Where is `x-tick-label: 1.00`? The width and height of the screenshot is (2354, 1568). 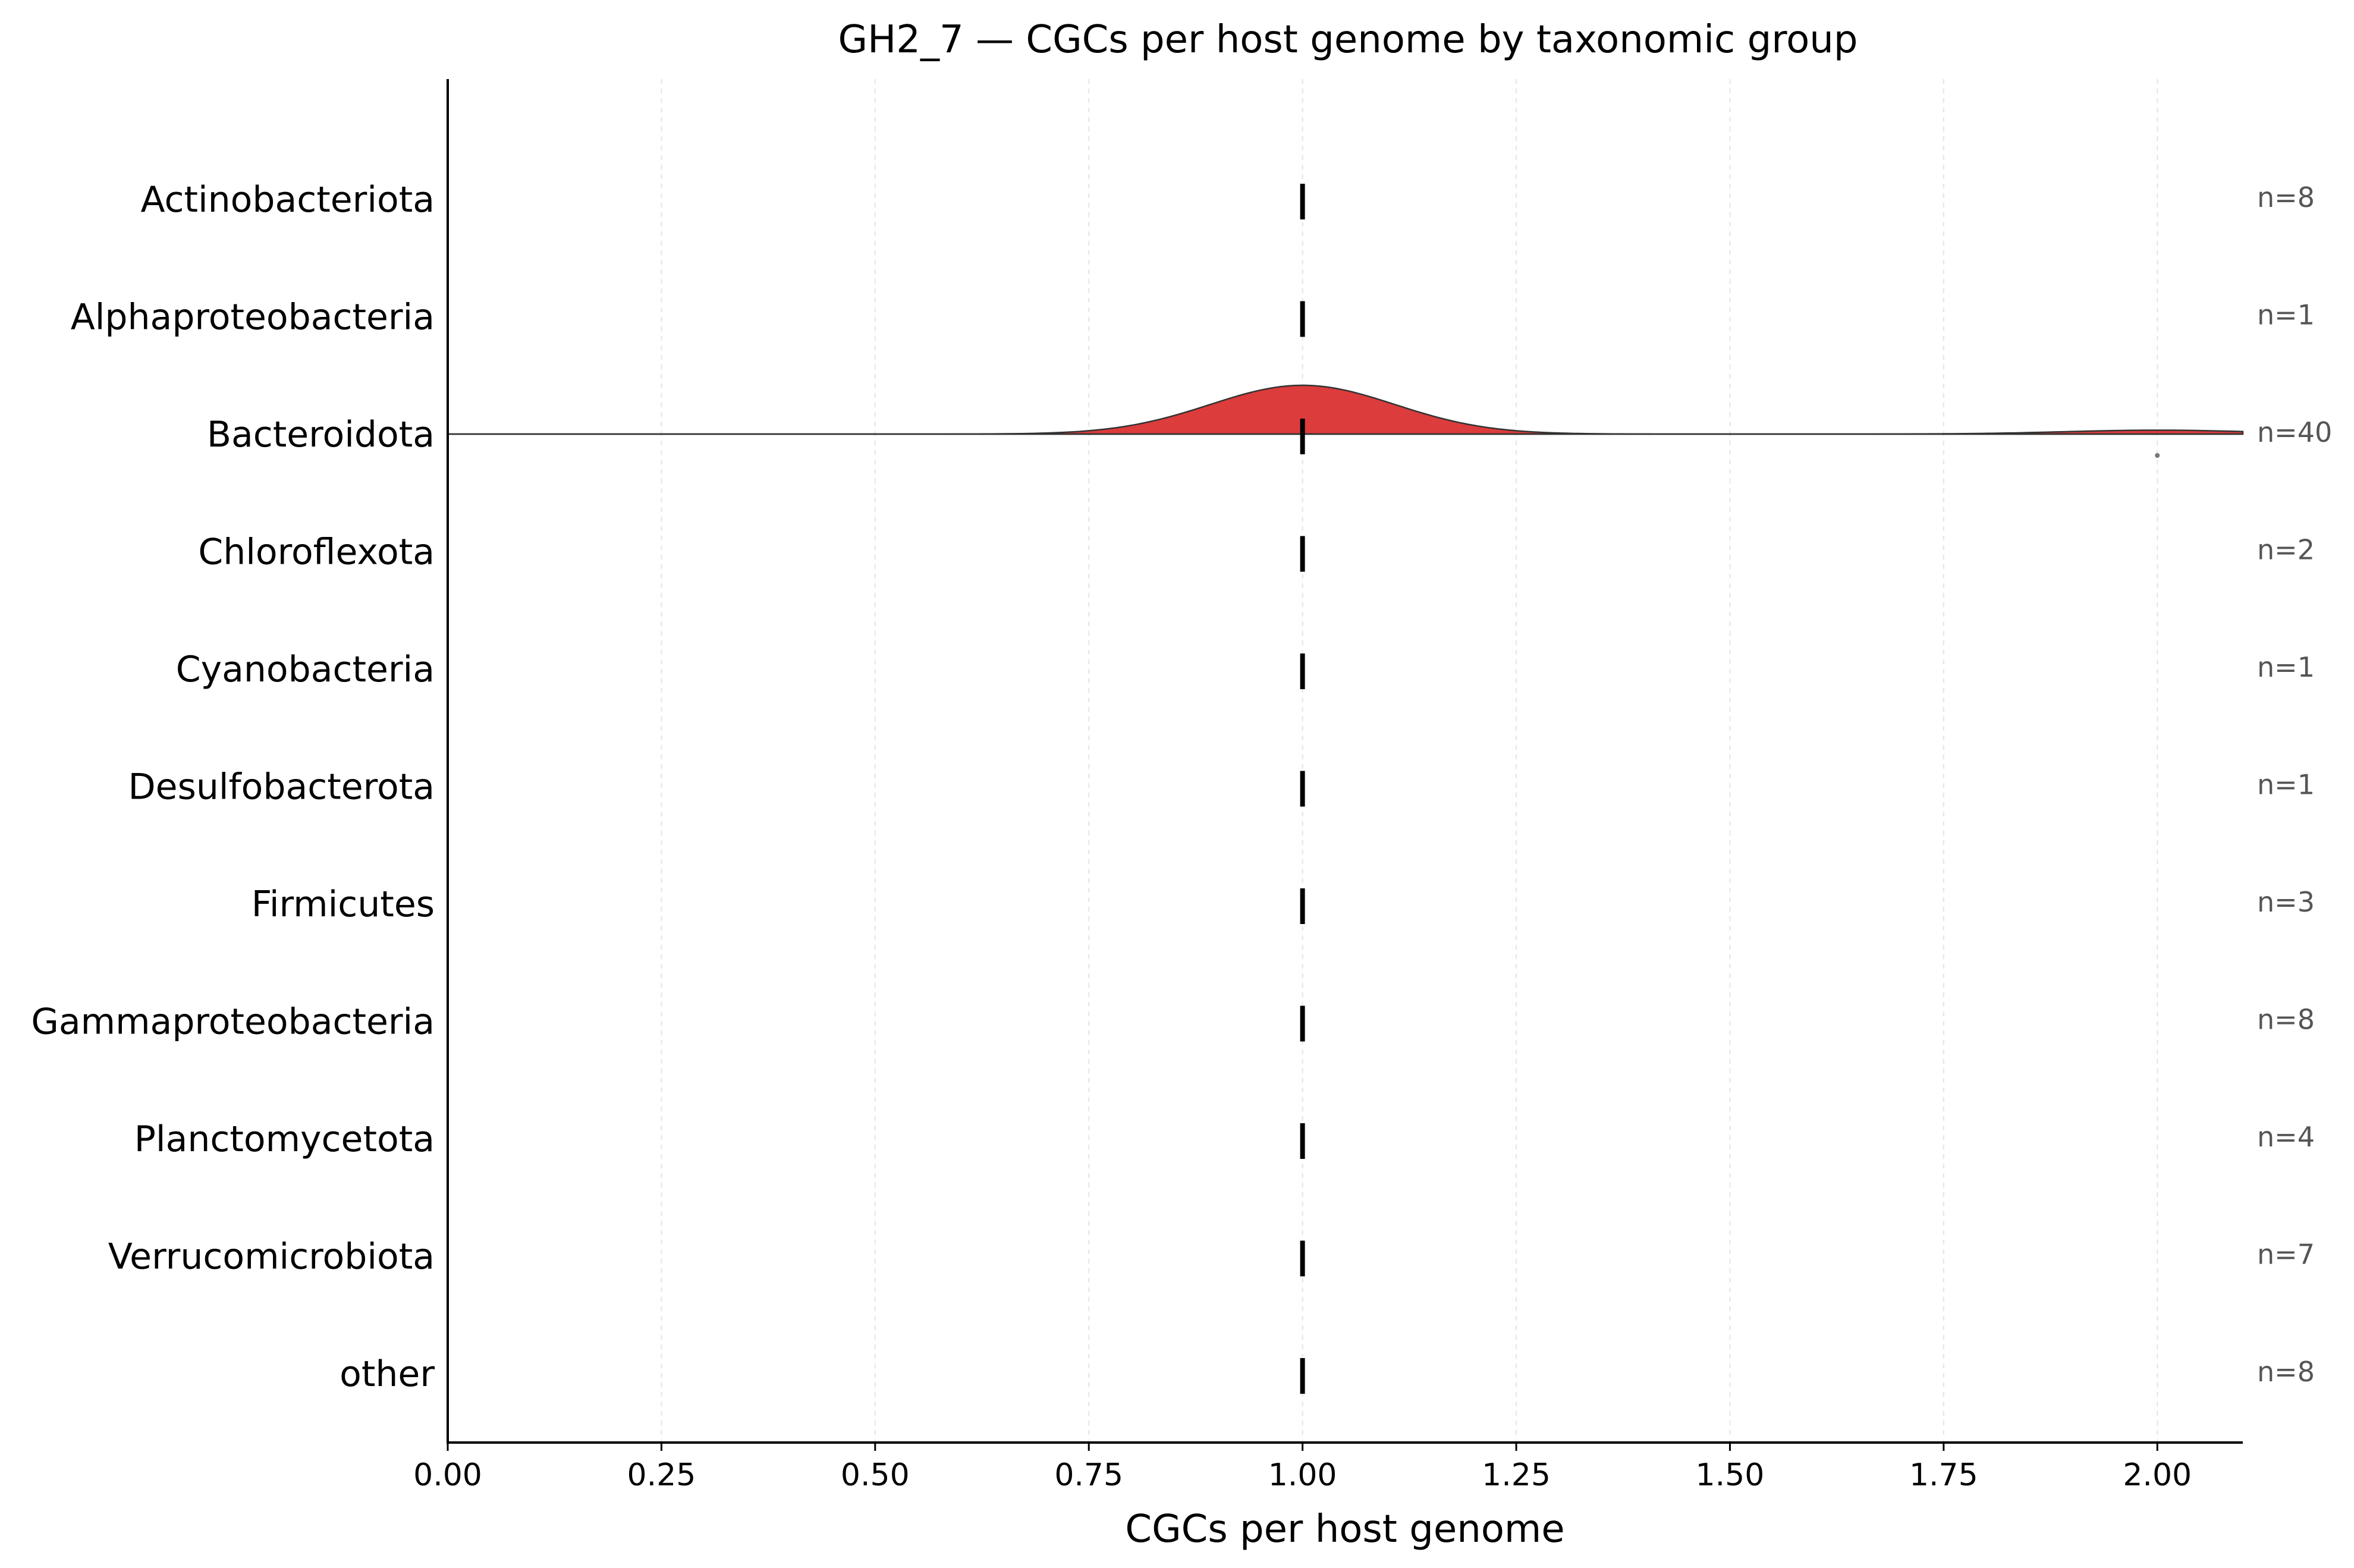 x-tick-label: 1.00 is located at coordinates (1303, 1475).